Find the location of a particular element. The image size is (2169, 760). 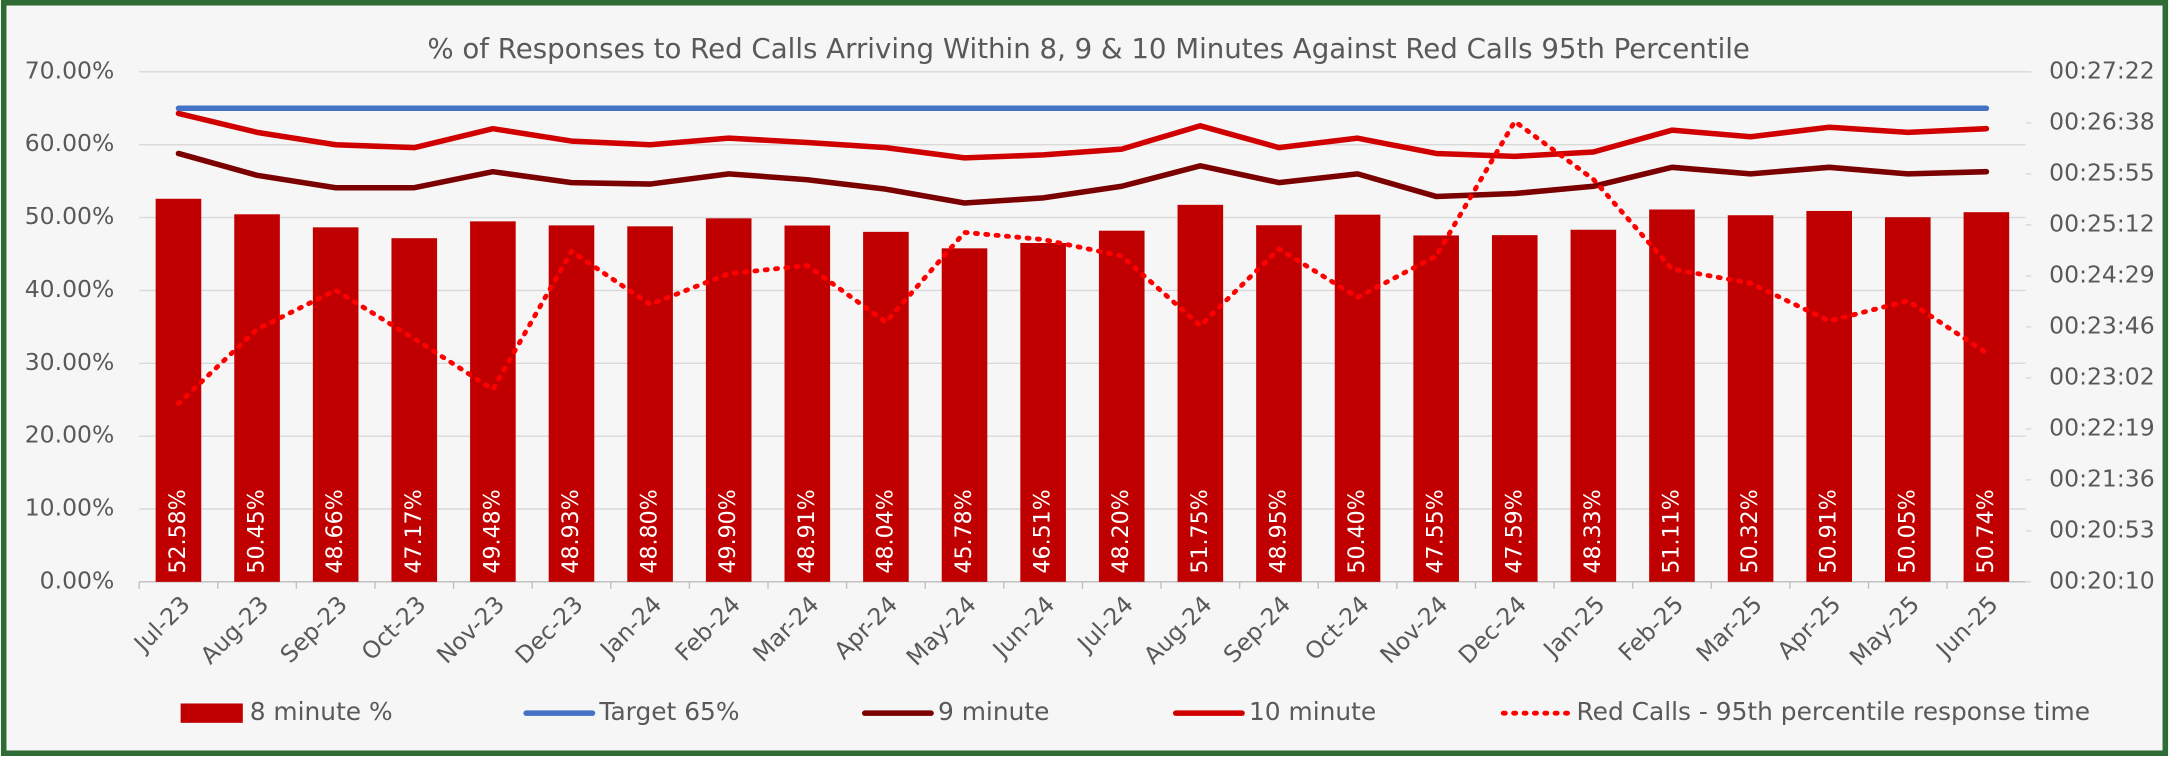

value-label: 48.33% is located at coordinates (1593, 531).